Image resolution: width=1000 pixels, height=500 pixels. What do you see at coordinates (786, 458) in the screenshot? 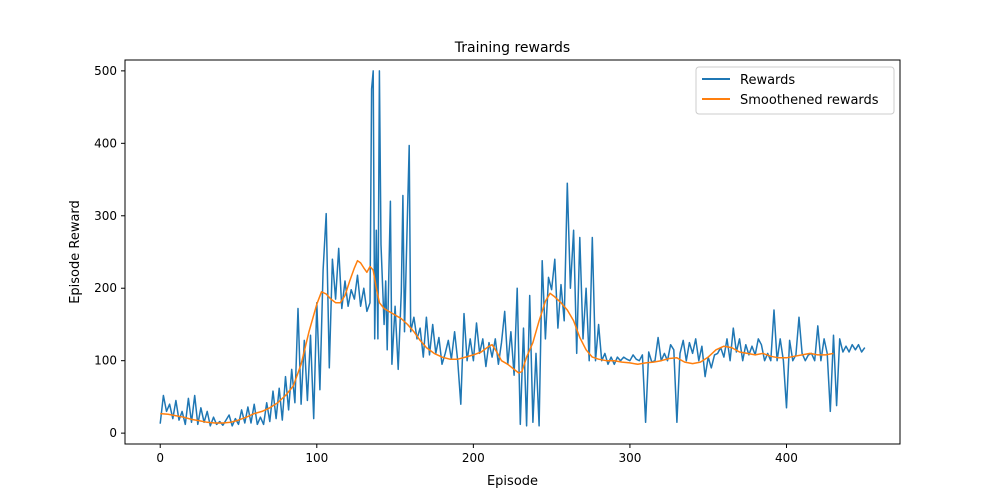
I see `x-tick-label: 400` at bounding box center [786, 458].